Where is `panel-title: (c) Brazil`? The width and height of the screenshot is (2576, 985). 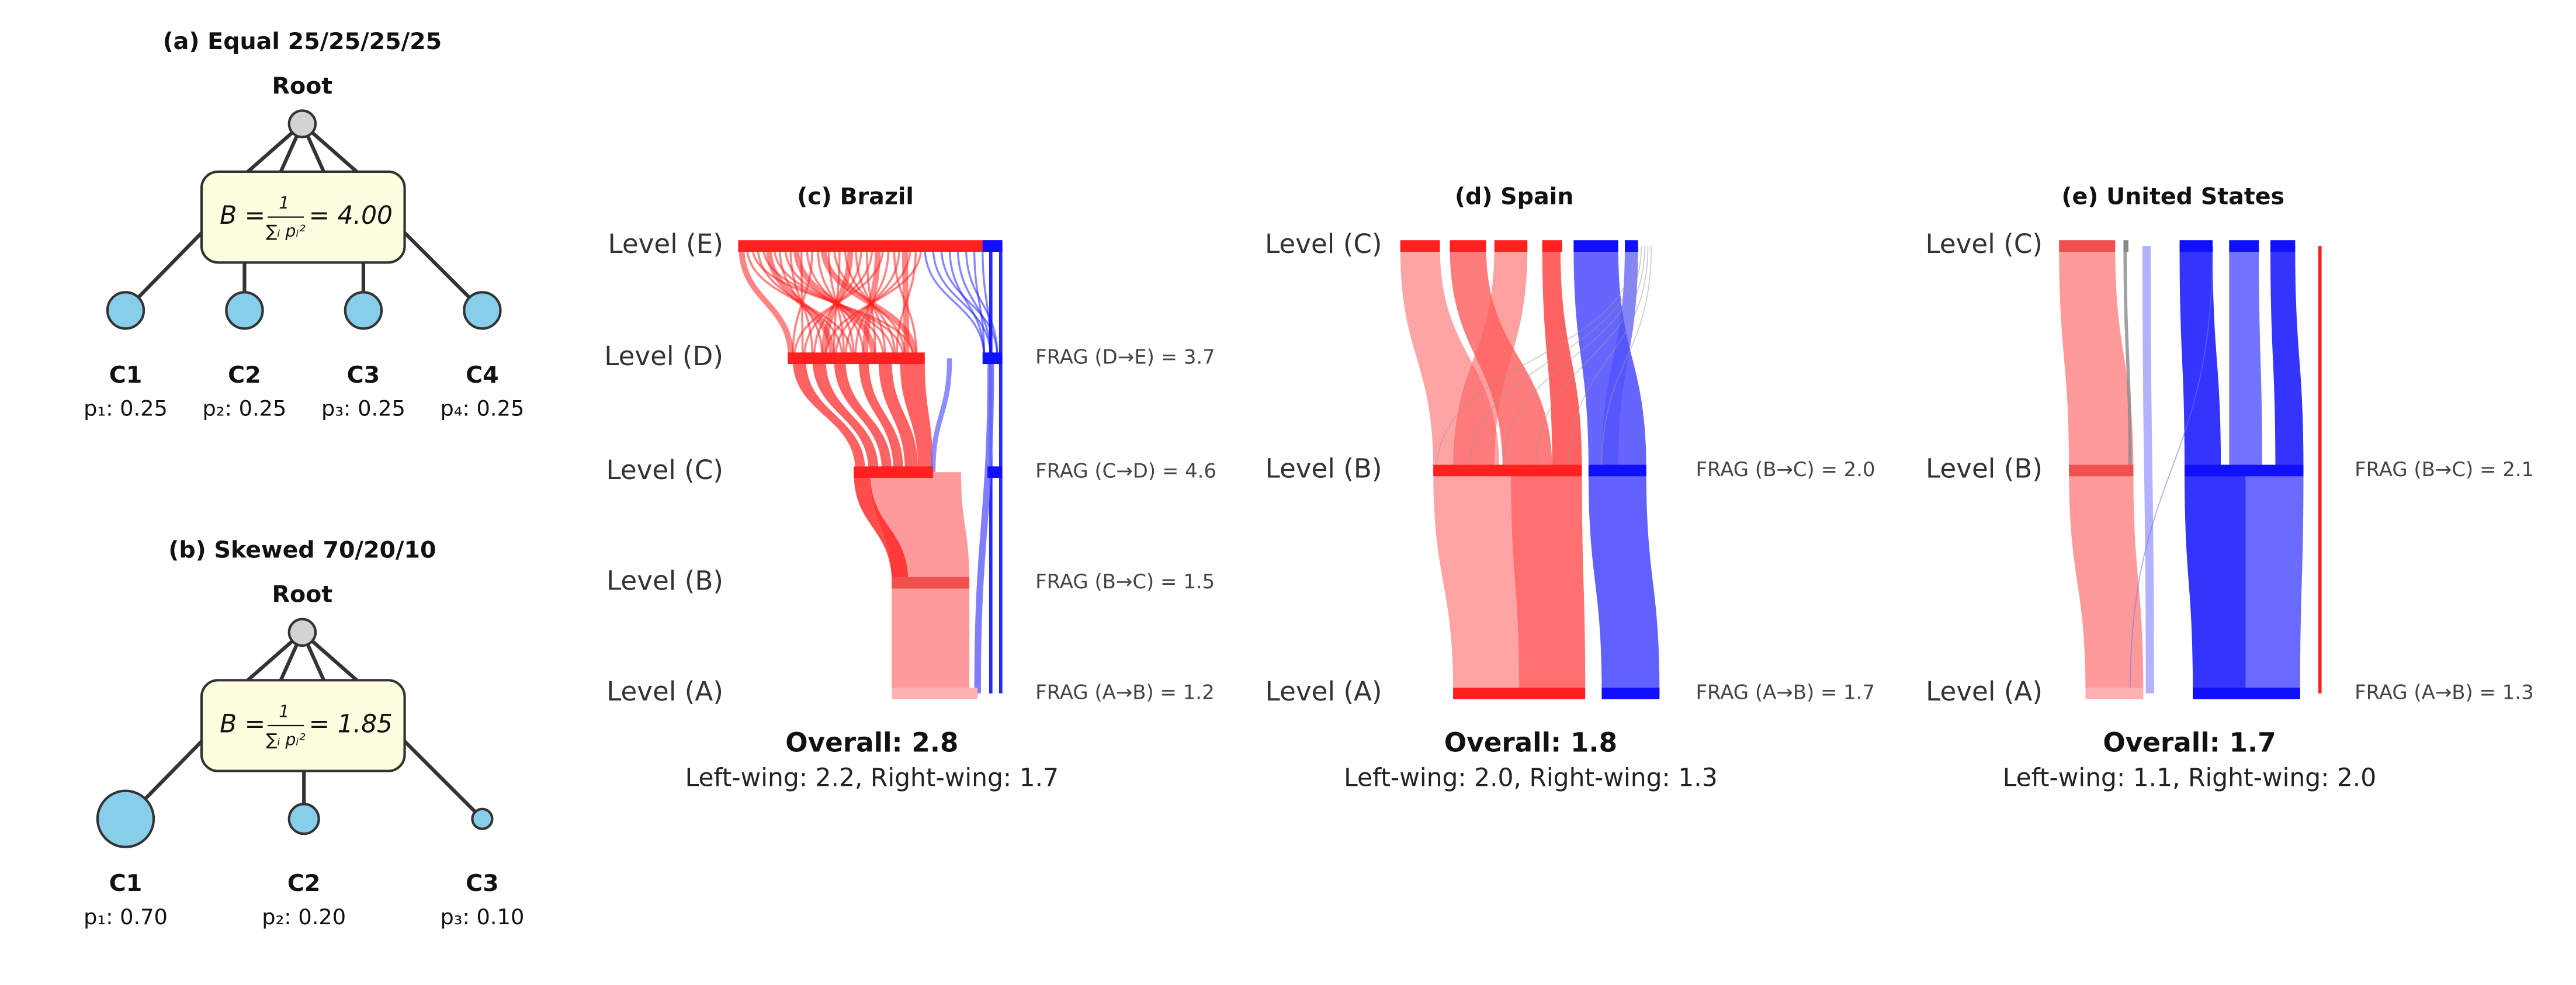 panel-title: (c) Brazil is located at coordinates (856, 196).